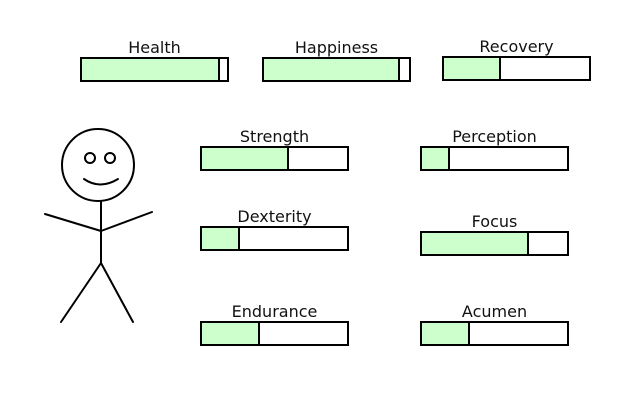 Image resolution: width=640 pixels, height=400 pixels. I want to click on stat-acumen: Acumen, so click(494, 324).